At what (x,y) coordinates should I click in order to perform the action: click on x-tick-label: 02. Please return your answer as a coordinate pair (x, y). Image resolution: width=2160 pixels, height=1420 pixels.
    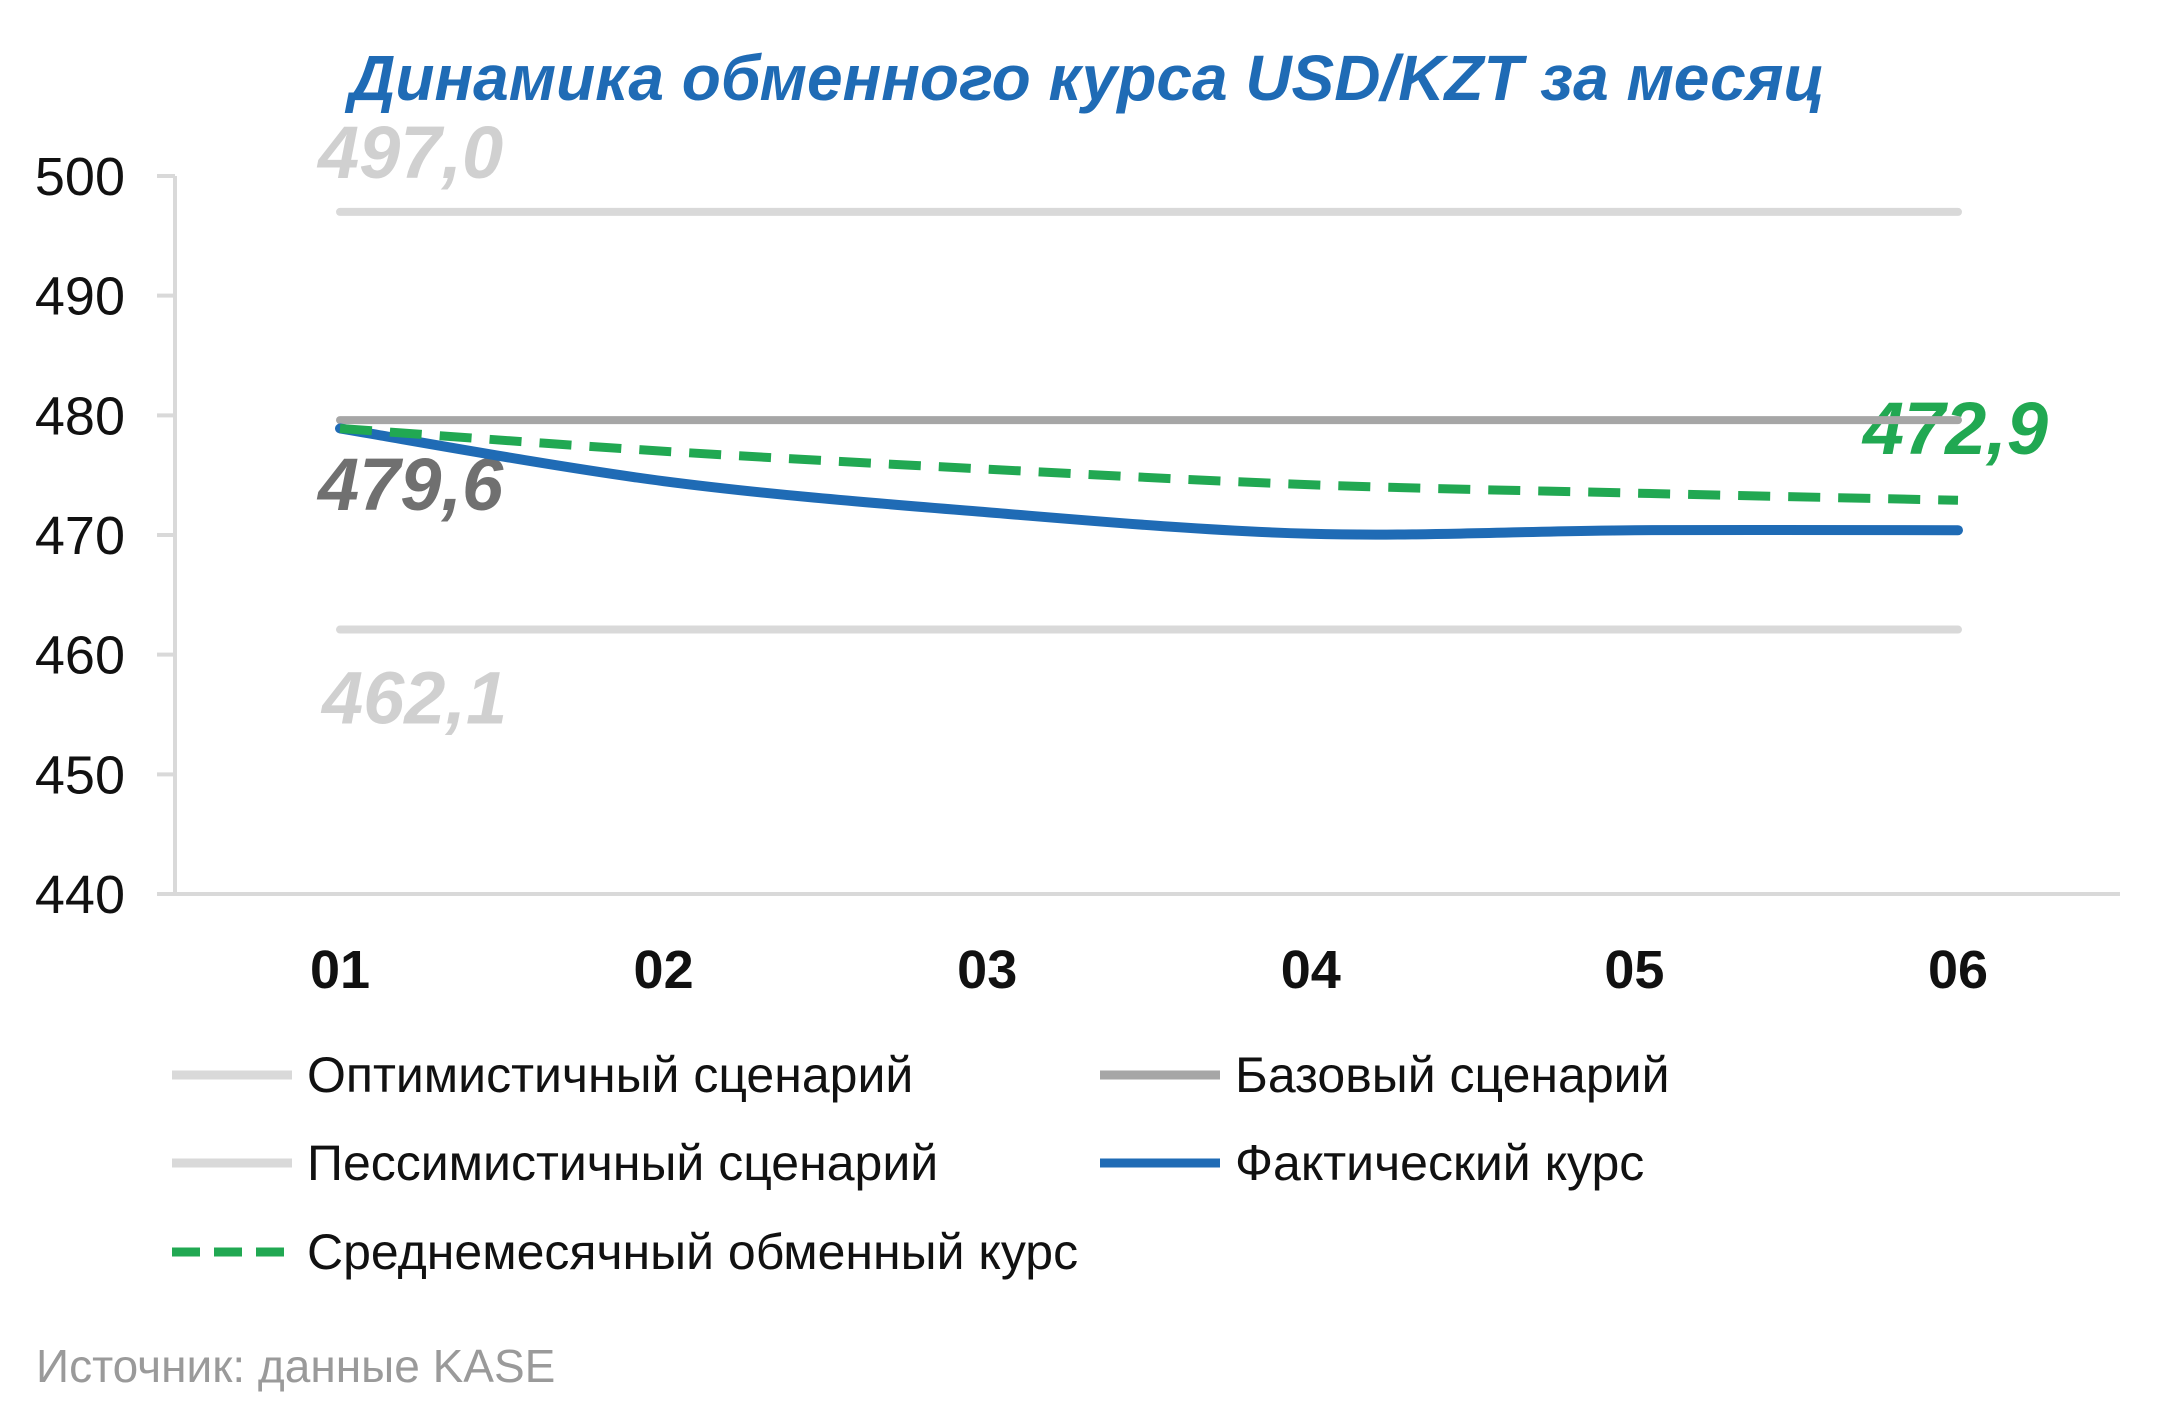
    Looking at the image, I should click on (664, 970).